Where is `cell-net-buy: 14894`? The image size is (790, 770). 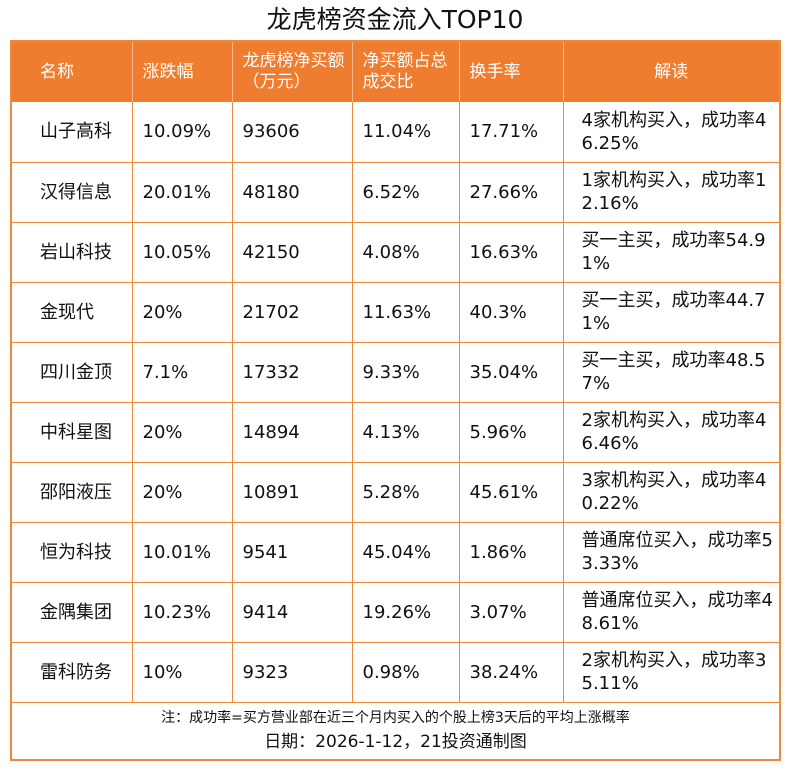
cell-net-buy: 14894 is located at coordinates (292, 432).